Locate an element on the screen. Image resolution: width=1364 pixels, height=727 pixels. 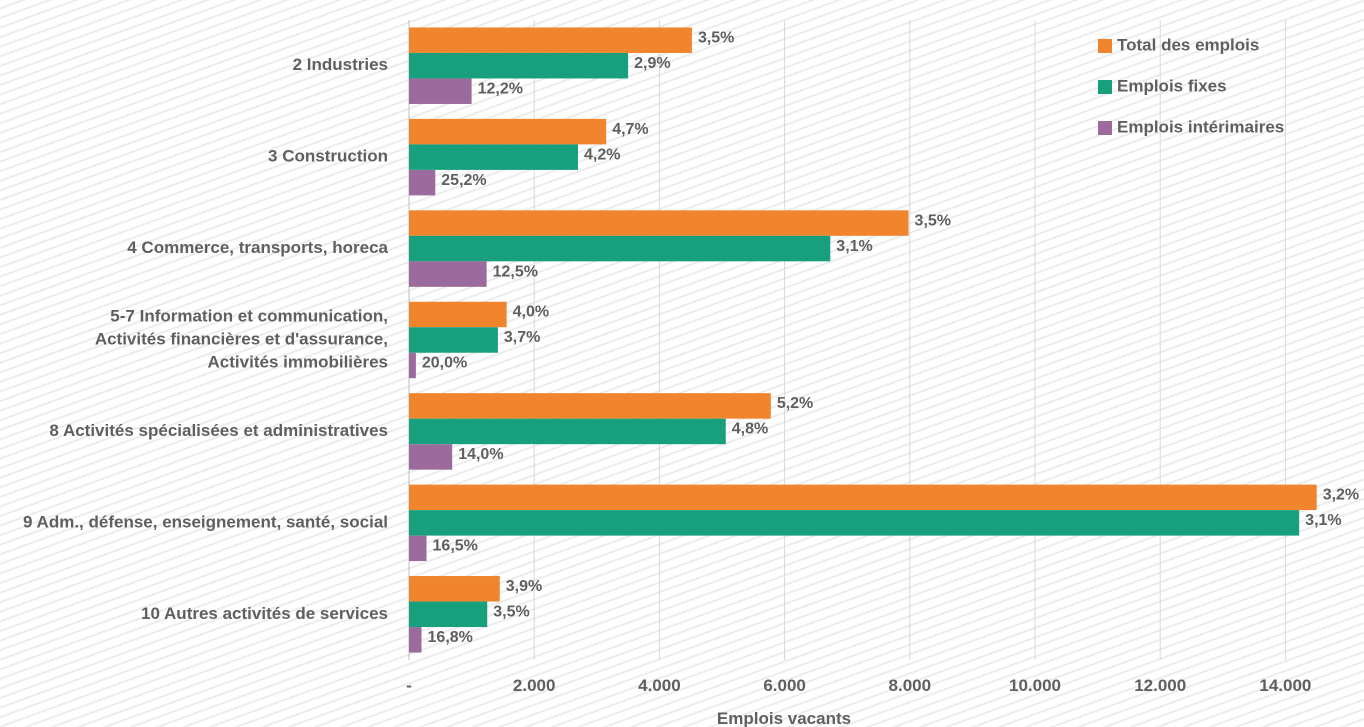
data-label: 4,7% is located at coordinates (630, 129).